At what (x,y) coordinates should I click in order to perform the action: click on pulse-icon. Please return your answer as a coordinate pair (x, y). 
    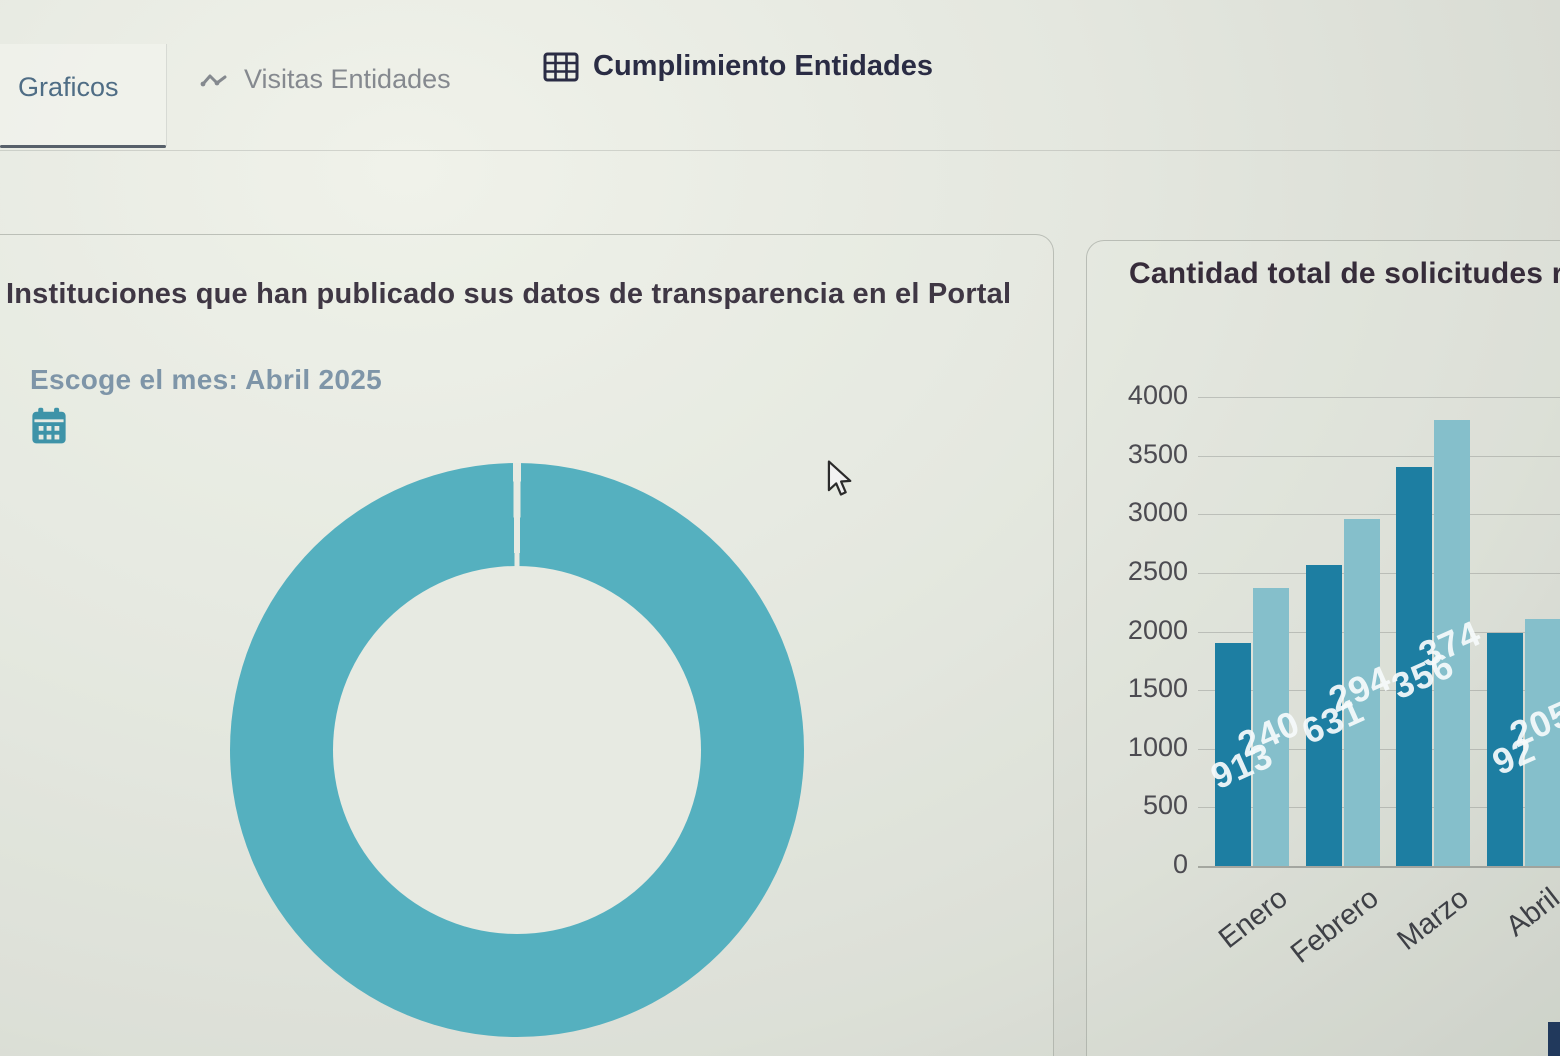
    Looking at the image, I should click on (213, 80).